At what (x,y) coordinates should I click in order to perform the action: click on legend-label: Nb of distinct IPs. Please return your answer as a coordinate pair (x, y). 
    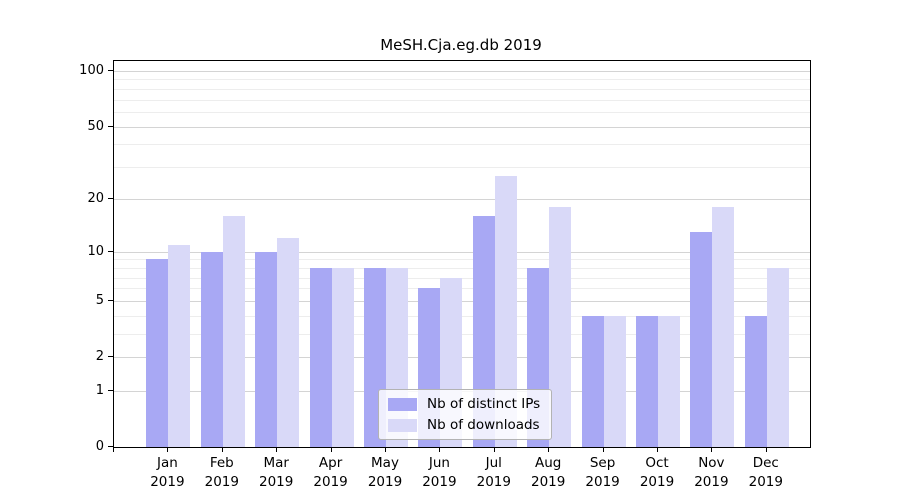
    Looking at the image, I should click on (484, 404).